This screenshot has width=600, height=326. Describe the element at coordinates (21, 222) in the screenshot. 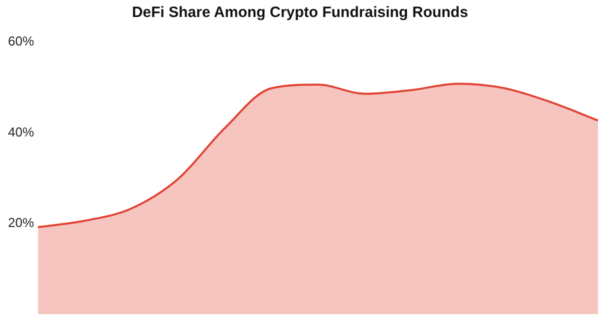

I see `y-tick-label: 20%` at that location.